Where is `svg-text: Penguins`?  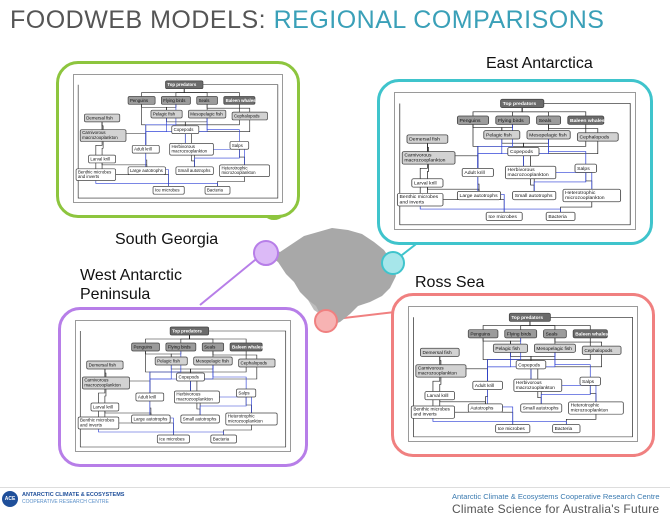
svg-text: Penguins is located at coordinates (143, 347).